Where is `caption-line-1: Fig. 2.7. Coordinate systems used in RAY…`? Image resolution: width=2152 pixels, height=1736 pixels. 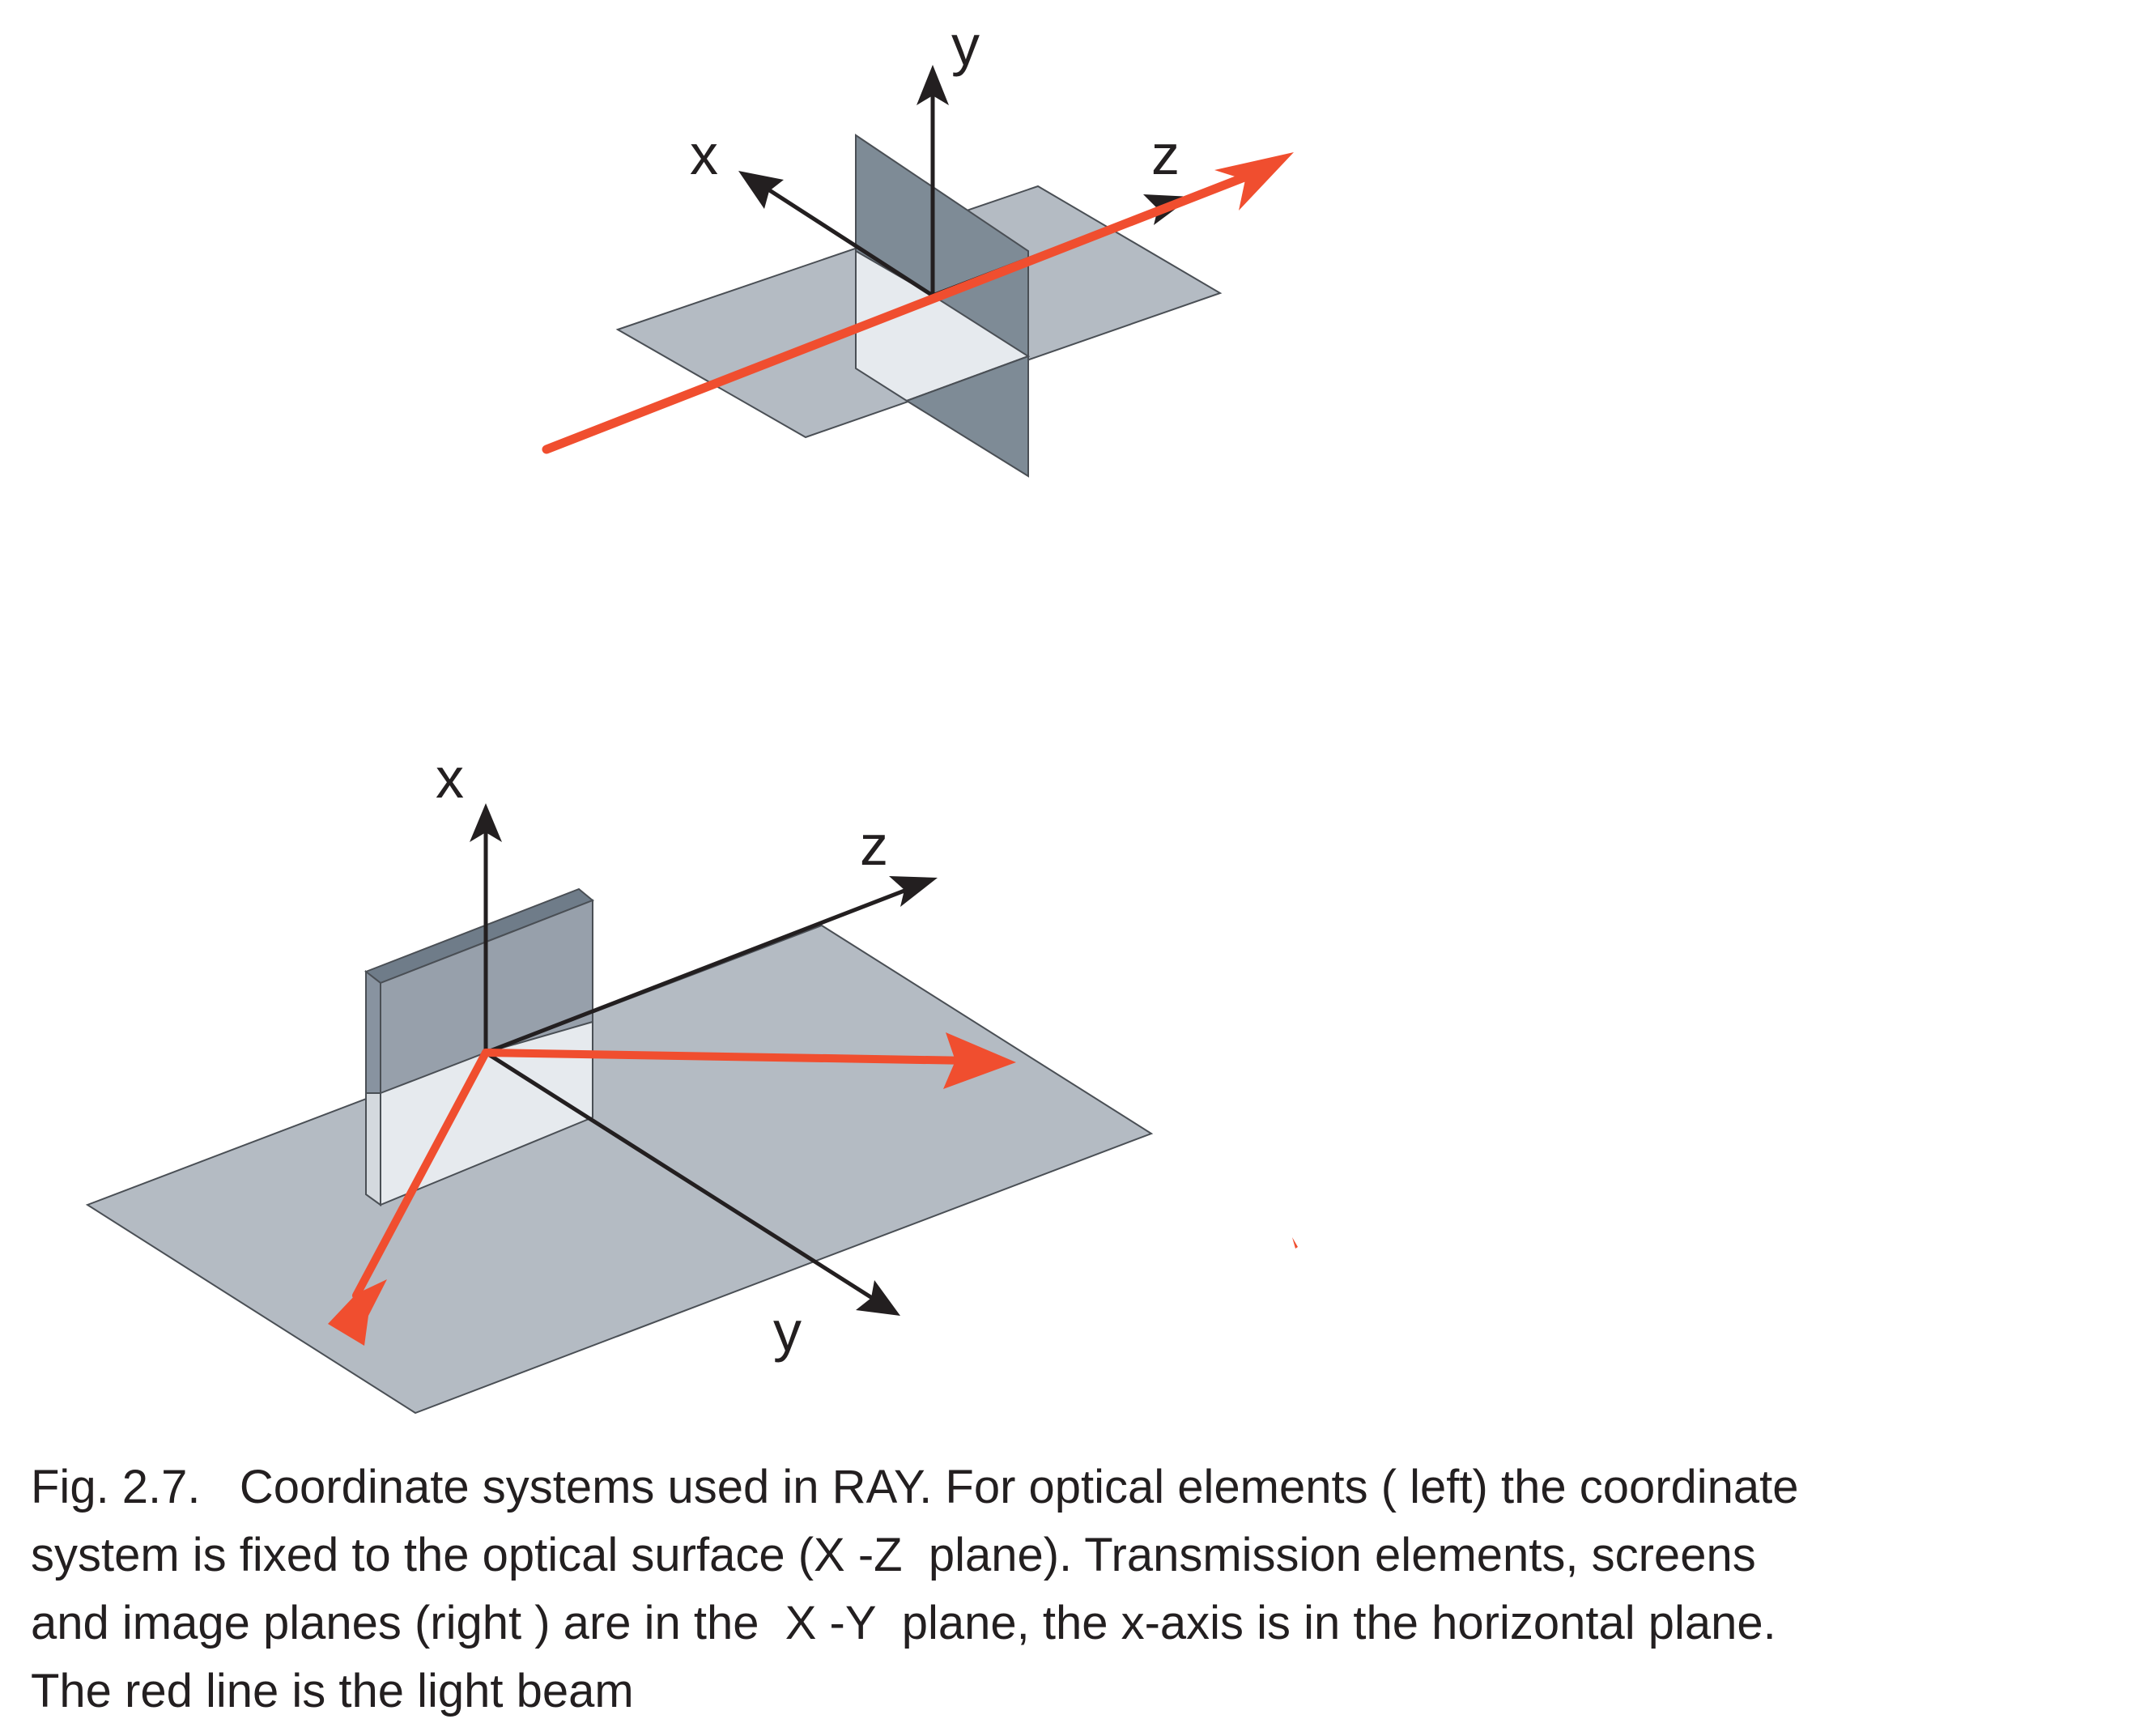
caption-line-1: Fig. 2.7. Coordinate systems used in RAY… is located at coordinates (915, 1487).